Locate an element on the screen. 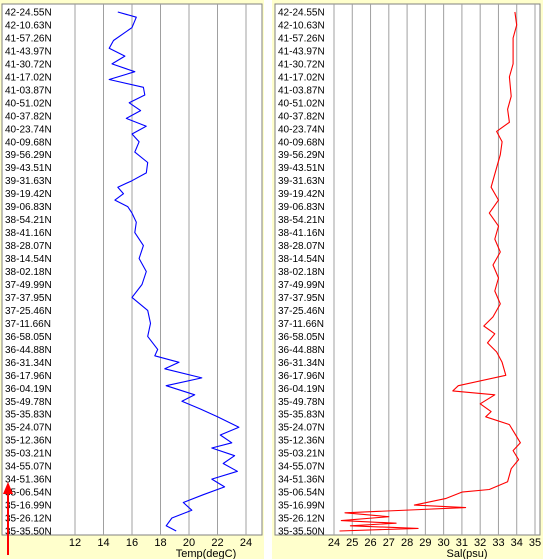  sal-x-tick-label: 31 is located at coordinates (462, 543).